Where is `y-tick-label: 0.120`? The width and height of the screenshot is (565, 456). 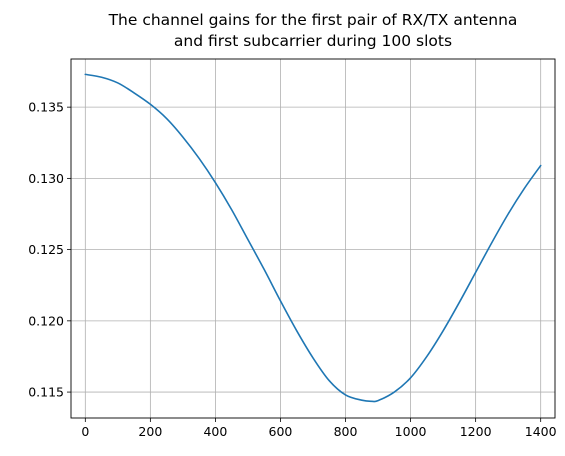
y-tick-label: 0.120 is located at coordinates (46, 320).